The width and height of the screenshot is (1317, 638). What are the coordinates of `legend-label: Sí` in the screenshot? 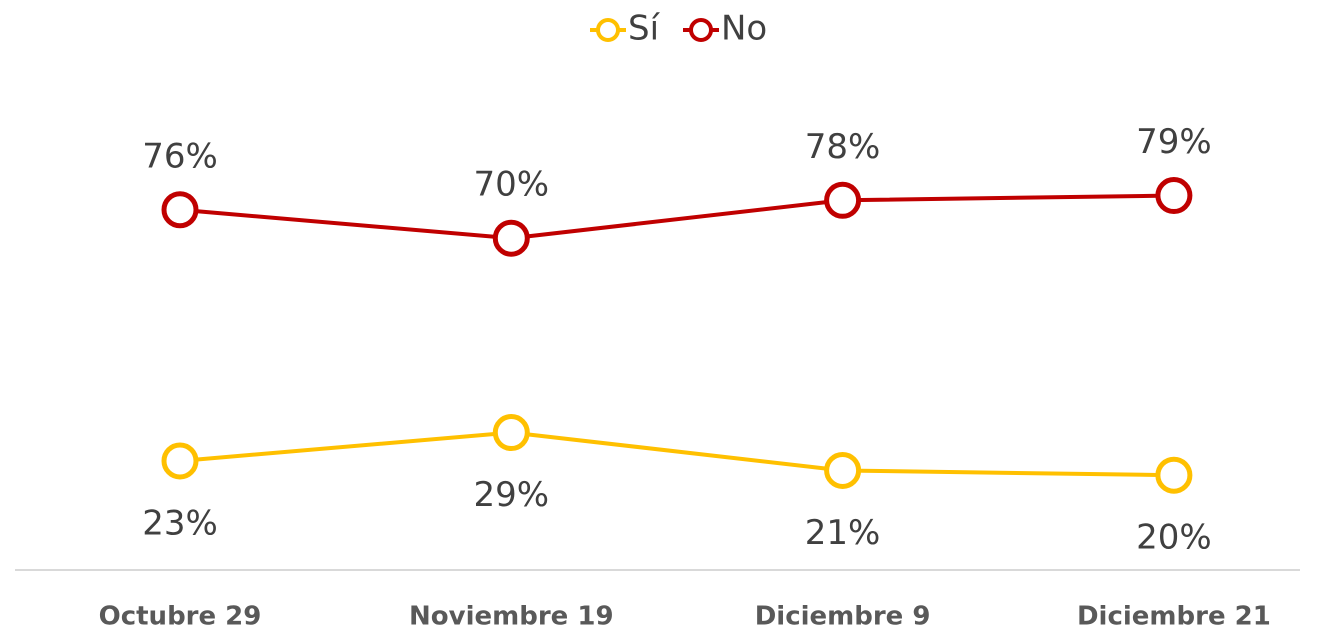 It's located at (644, 29).